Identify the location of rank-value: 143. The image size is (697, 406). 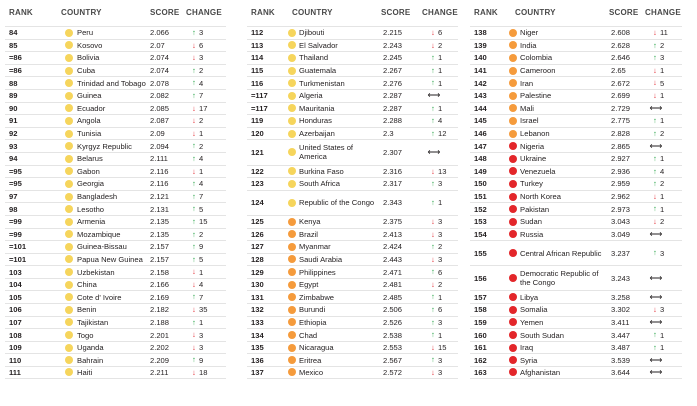
(480, 96).